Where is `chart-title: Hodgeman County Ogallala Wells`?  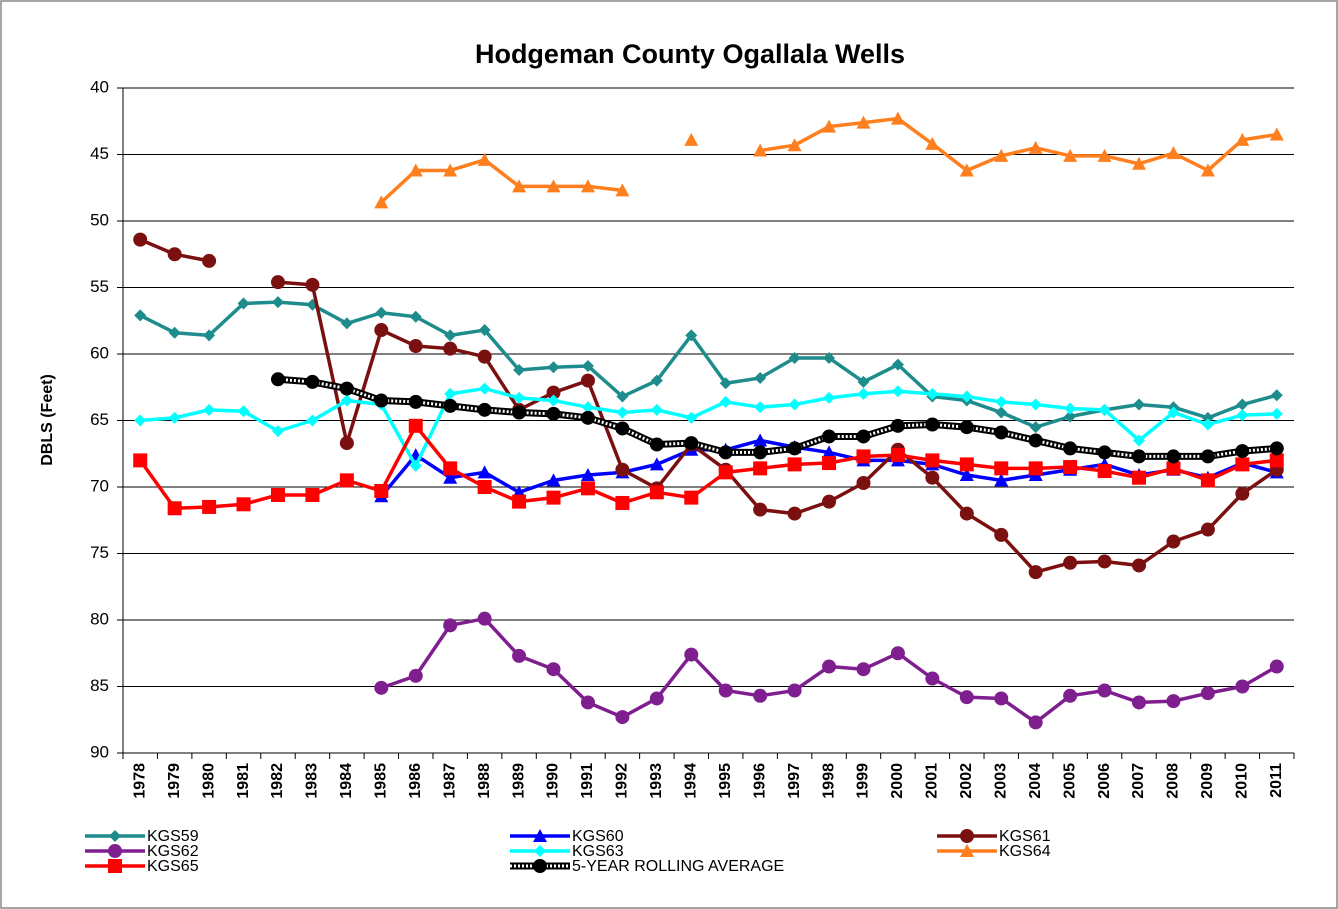 chart-title: Hodgeman County Ogallala Wells is located at coordinates (690, 54).